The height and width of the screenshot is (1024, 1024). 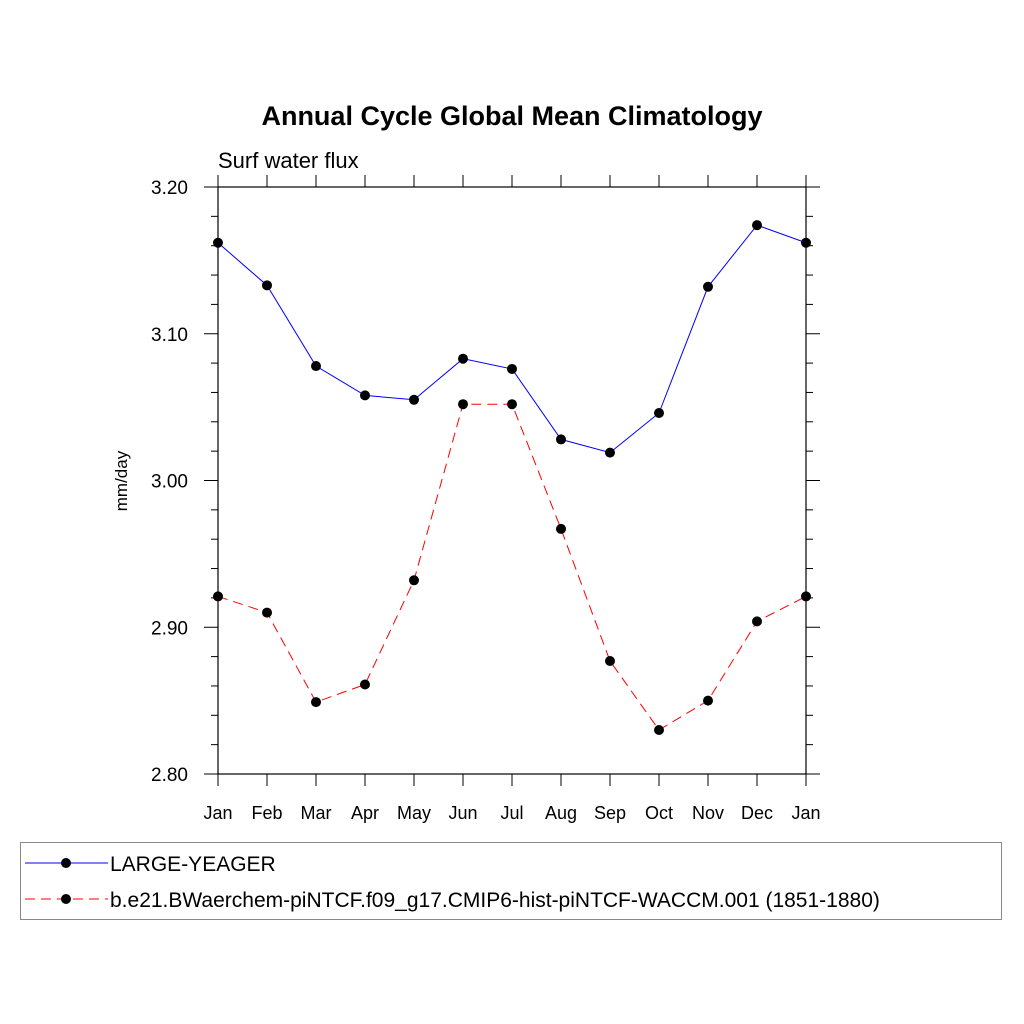 What do you see at coordinates (169, 775) in the screenshot?
I see `y-tick-label: 2.80` at bounding box center [169, 775].